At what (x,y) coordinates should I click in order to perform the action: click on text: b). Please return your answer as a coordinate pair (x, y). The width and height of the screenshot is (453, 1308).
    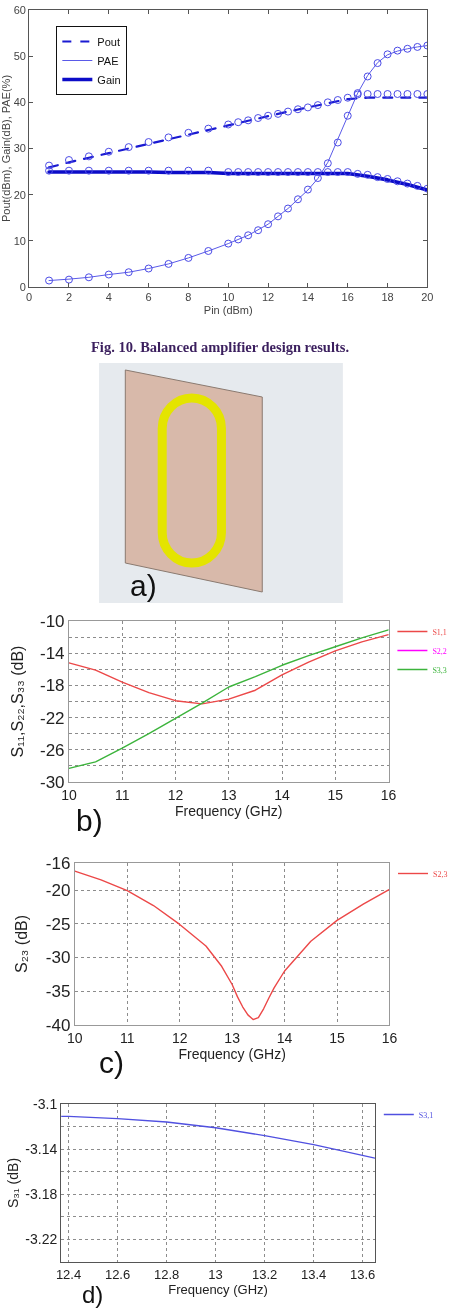
    Looking at the image, I should click on (89, 820).